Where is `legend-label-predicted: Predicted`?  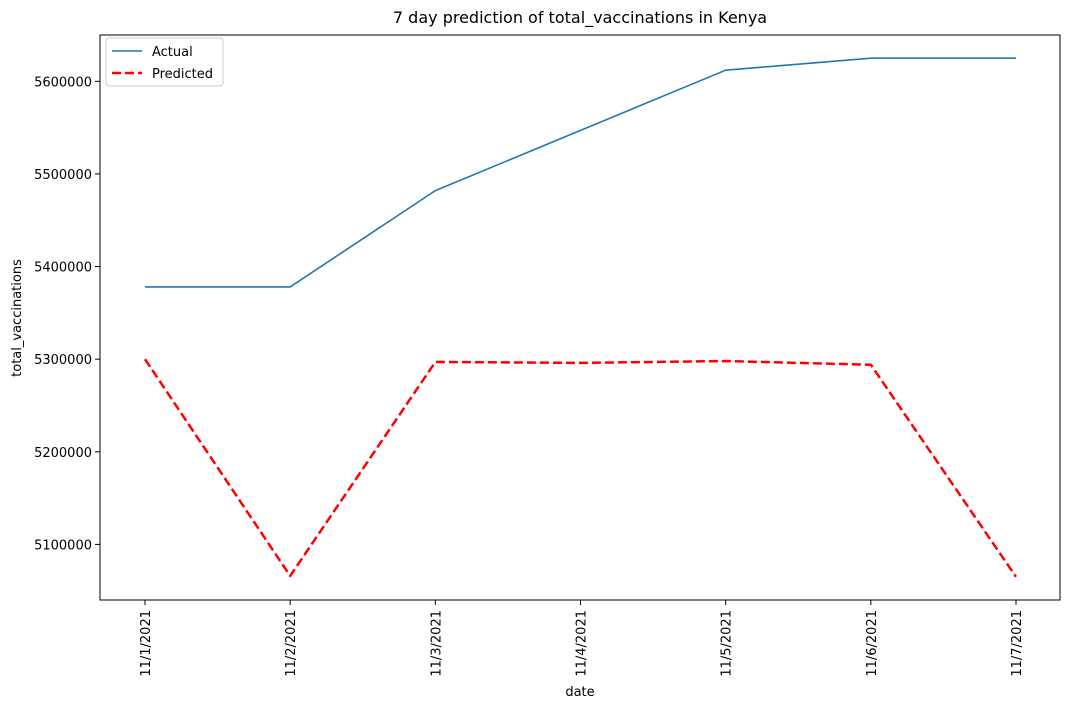
legend-label-predicted: Predicted is located at coordinates (182, 74).